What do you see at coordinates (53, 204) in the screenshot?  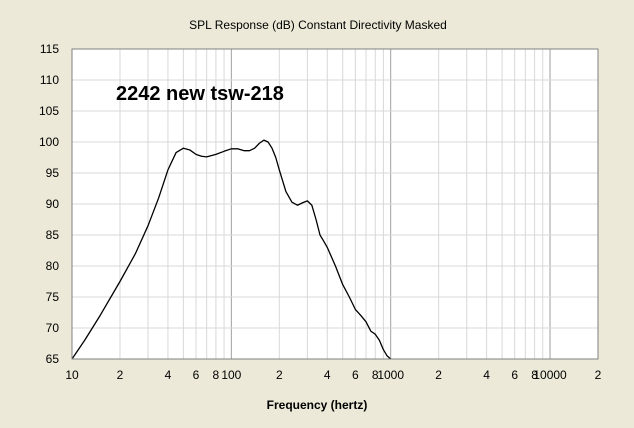 I see `y-tick-label: 90` at bounding box center [53, 204].